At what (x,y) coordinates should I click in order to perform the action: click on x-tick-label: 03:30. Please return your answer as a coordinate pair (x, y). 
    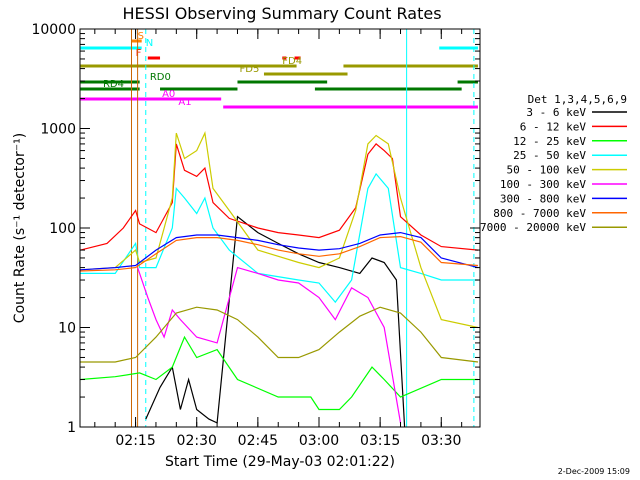
    Looking at the image, I should click on (441, 441).